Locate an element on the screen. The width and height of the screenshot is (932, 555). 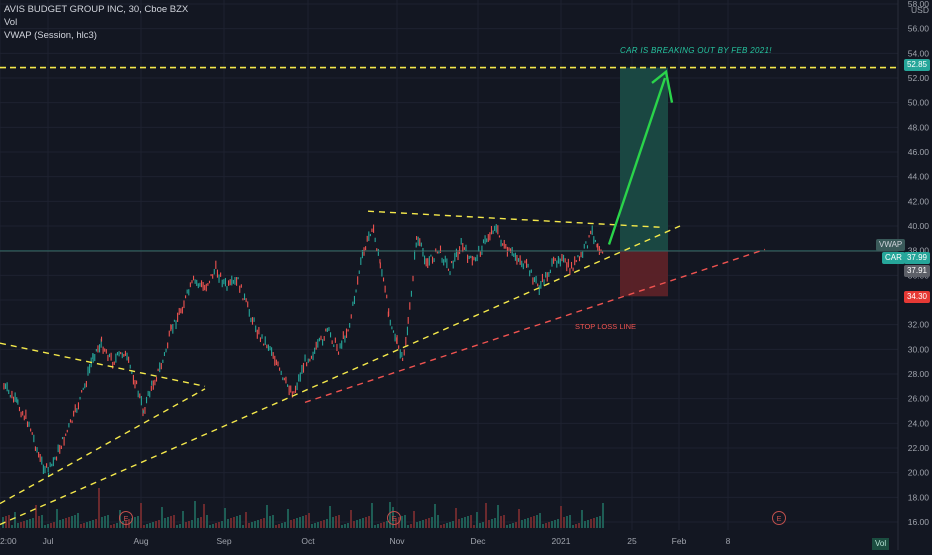
volume-indicator-label: Vol is located at coordinates (11, 22).